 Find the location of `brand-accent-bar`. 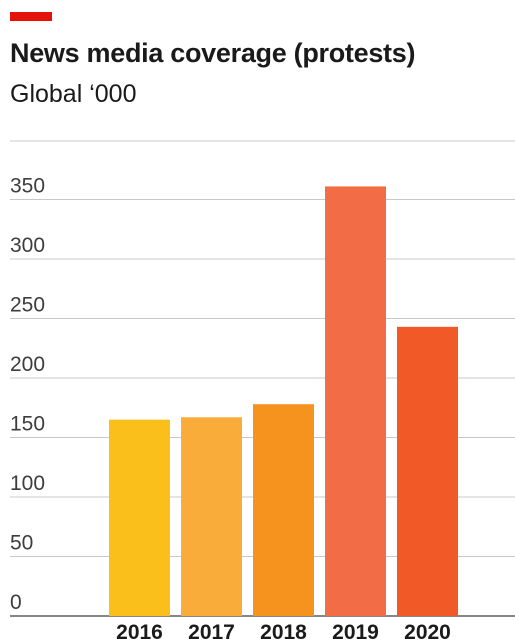

brand-accent-bar is located at coordinates (31, 16).